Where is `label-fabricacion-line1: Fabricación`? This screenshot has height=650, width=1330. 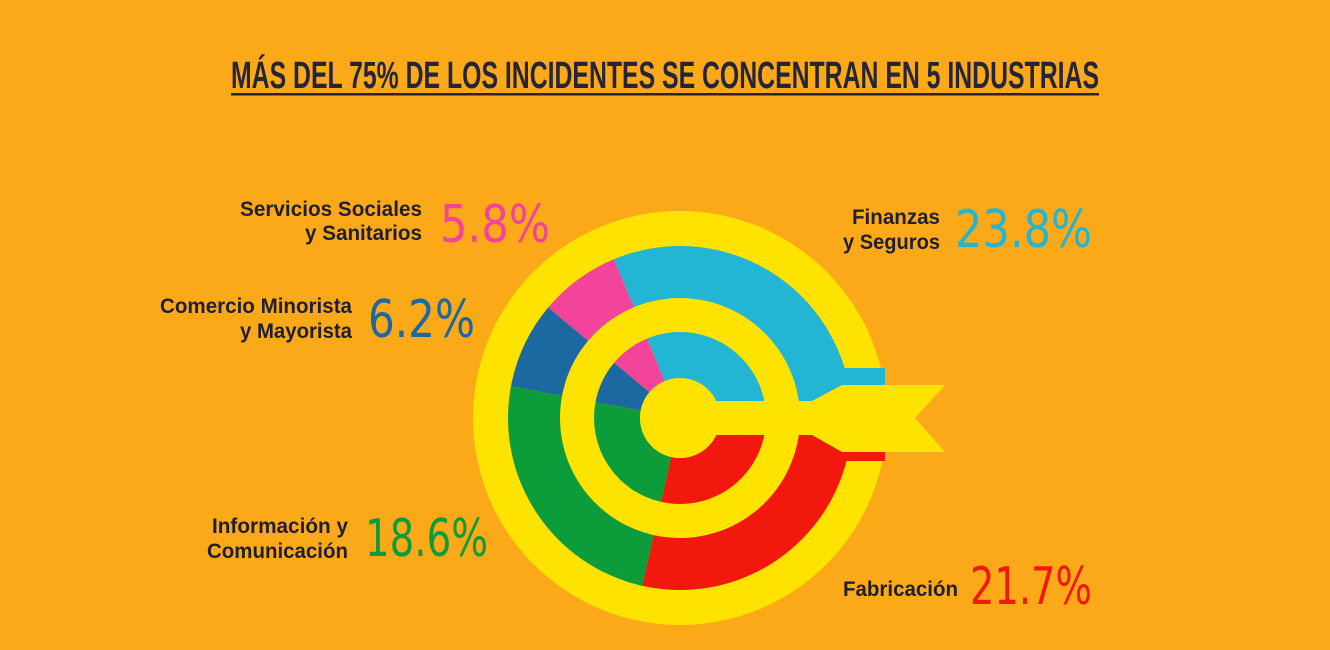 label-fabricacion-line1: Fabricación is located at coordinates (900, 589).